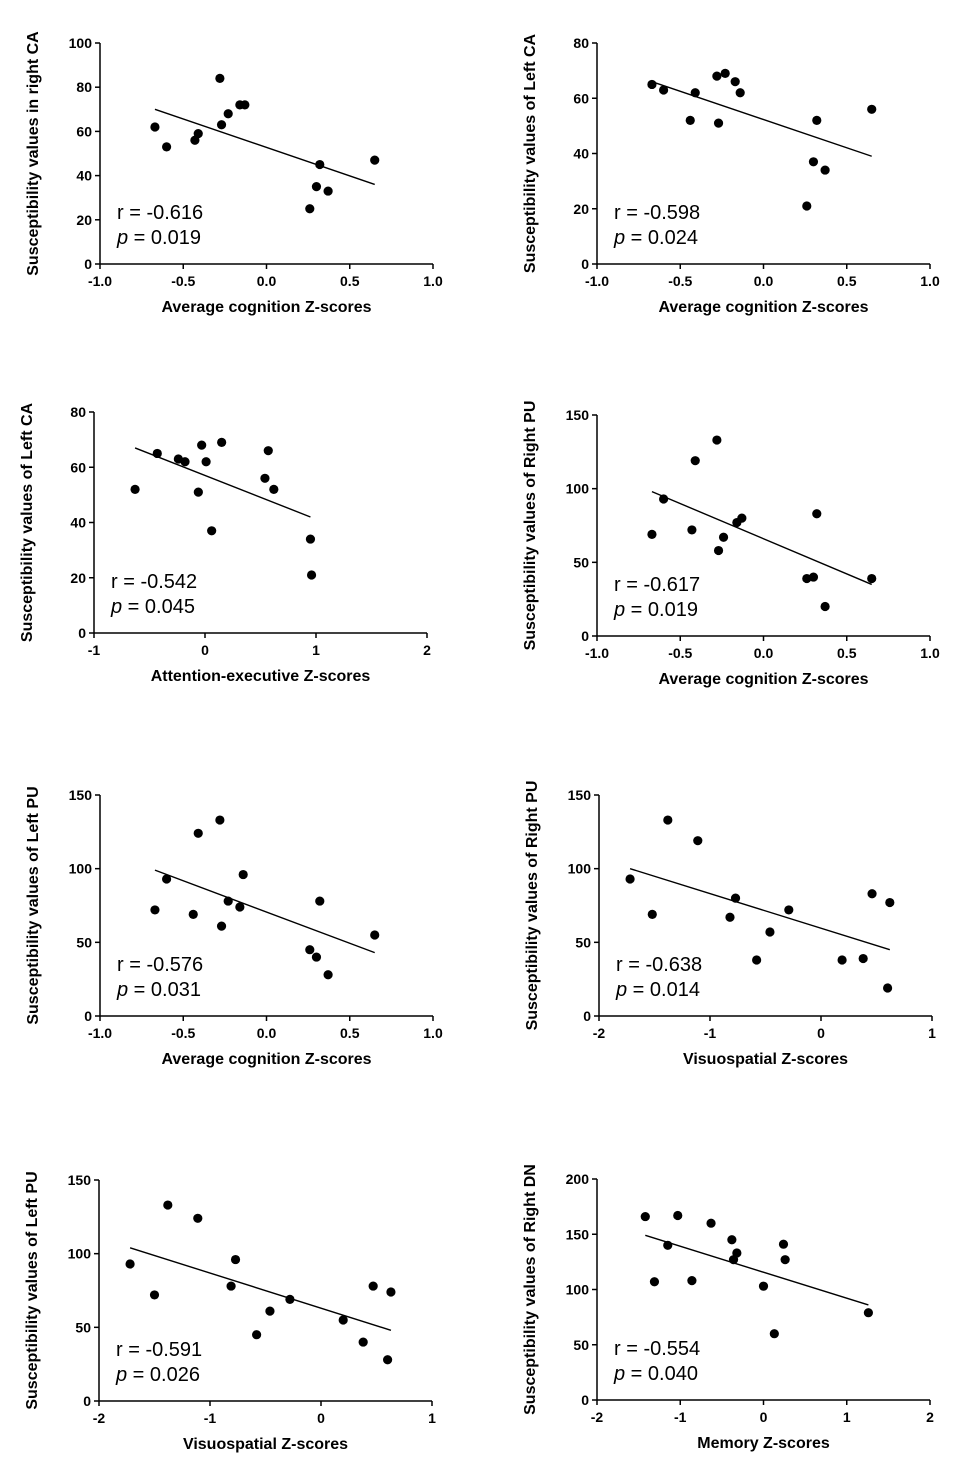  Describe the element at coordinates (152, 607) in the screenshot. I see `p-value-label: p = 0.045` at that location.